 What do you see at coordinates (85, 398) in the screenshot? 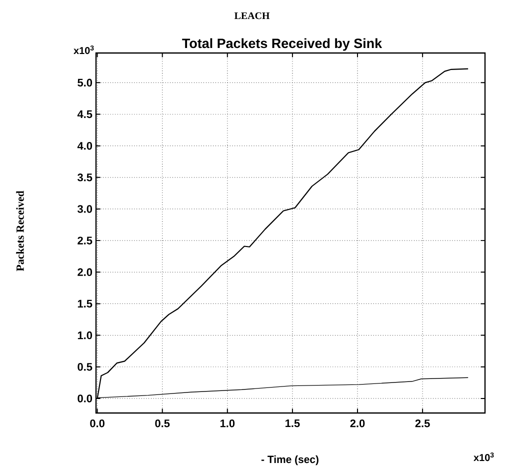
I see `y-tick-label: 0.0` at bounding box center [85, 398].